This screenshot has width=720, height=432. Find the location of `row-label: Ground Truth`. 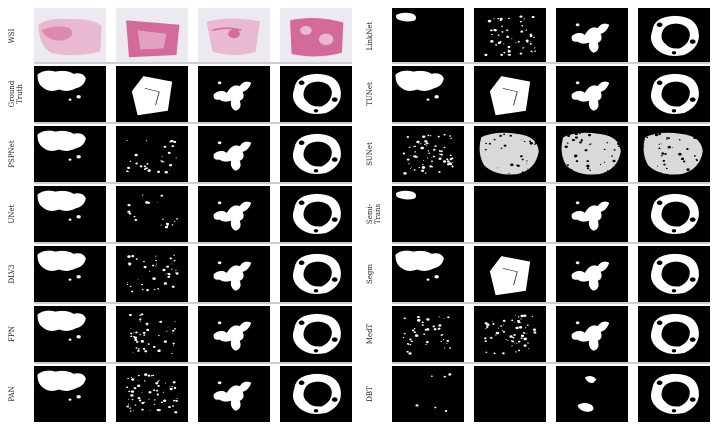

row-label: Ground Truth is located at coordinates (16, 94).